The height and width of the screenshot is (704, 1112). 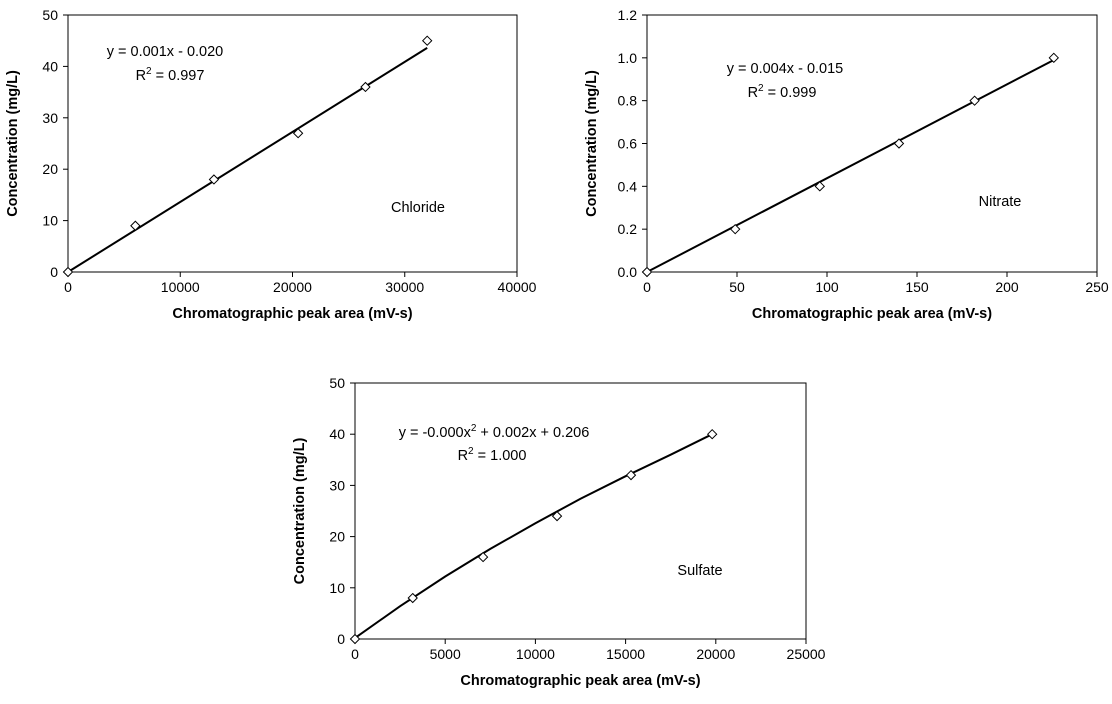 What do you see at coordinates (628, 144) in the screenshot?
I see `y-tick-label: 0.6` at bounding box center [628, 144].